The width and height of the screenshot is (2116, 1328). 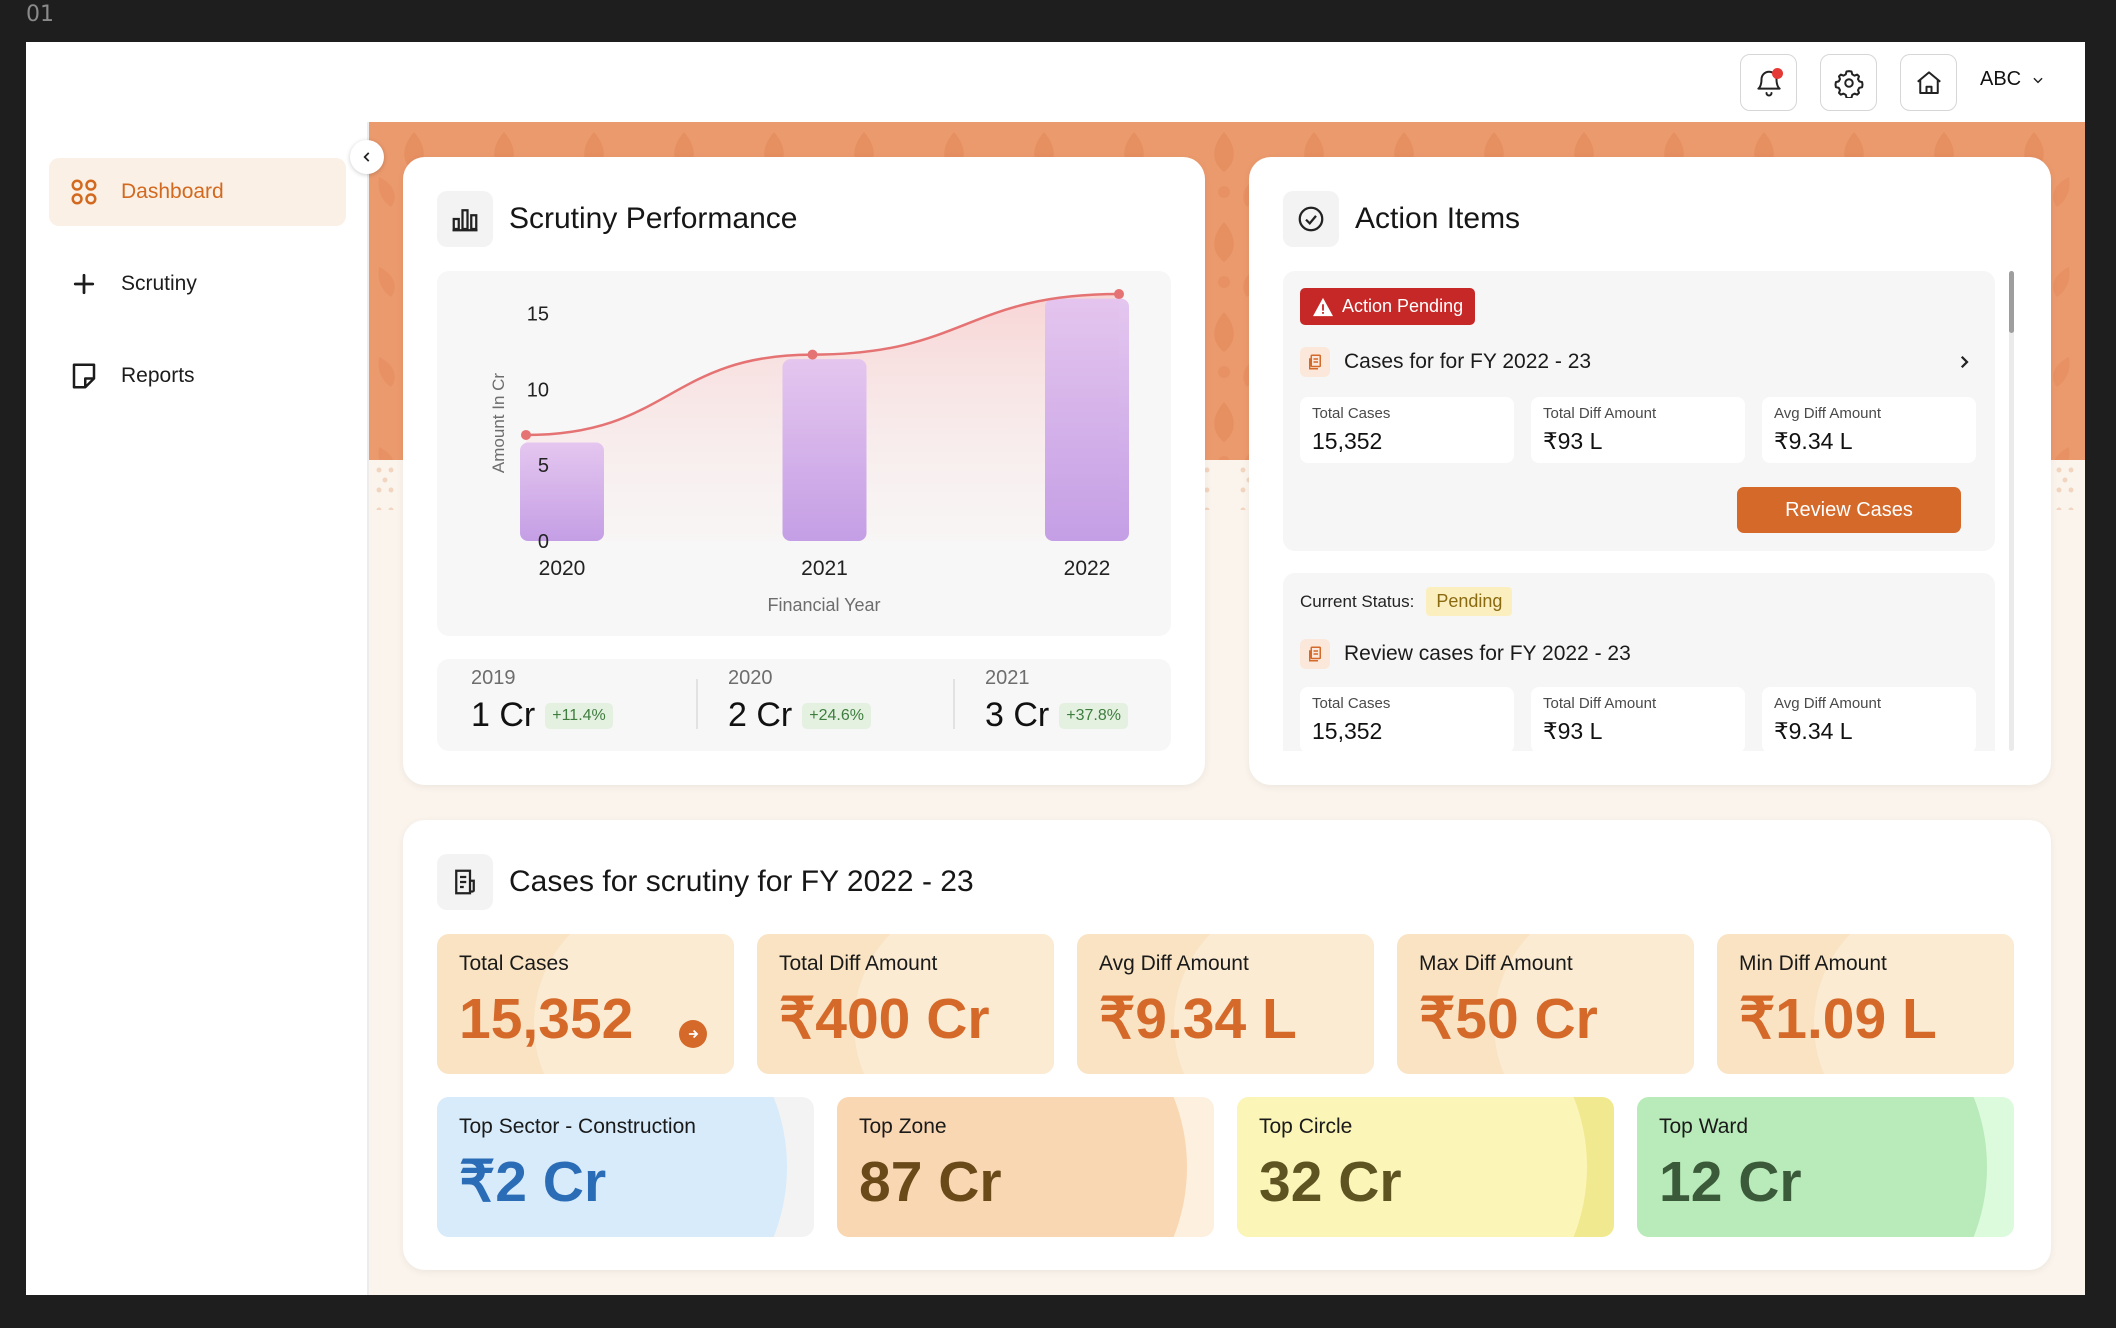 What do you see at coordinates (2011, 511) in the screenshot?
I see `scrollbar` at bounding box center [2011, 511].